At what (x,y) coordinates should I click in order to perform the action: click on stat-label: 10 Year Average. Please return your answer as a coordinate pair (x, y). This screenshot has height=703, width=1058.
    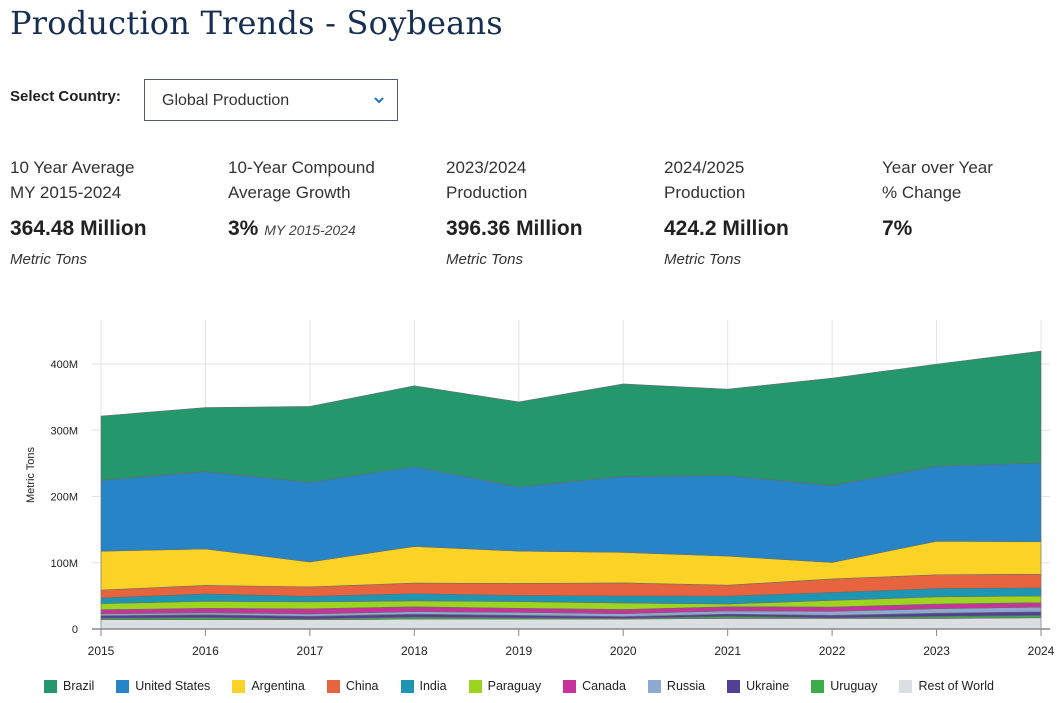
    Looking at the image, I should click on (72, 167).